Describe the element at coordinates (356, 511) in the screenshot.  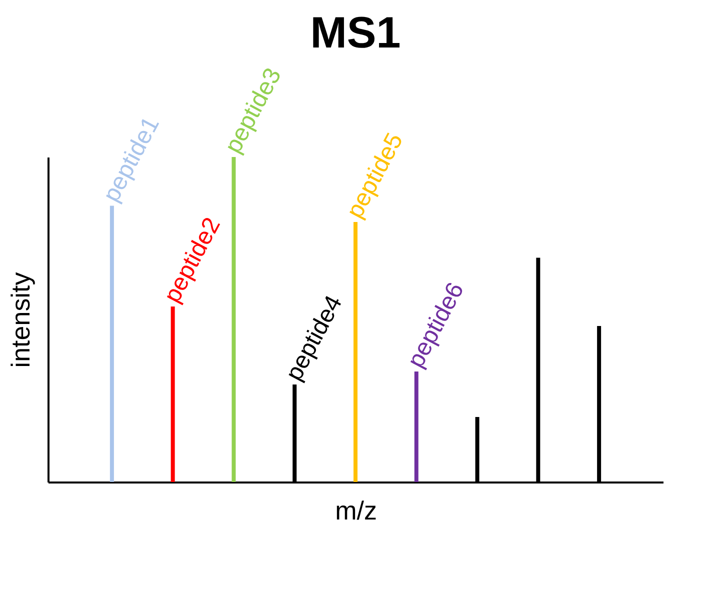
I see `x-axis-title: m/z` at that location.